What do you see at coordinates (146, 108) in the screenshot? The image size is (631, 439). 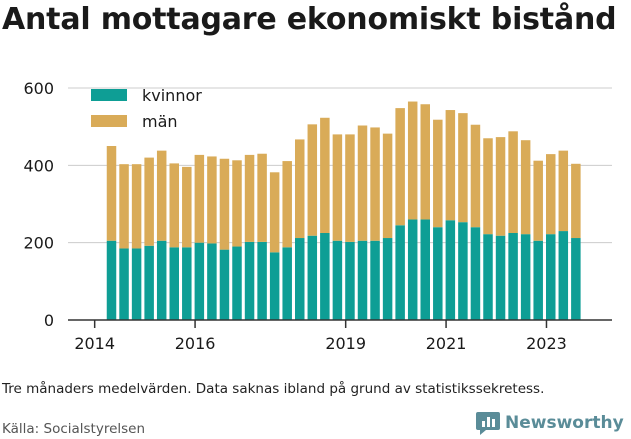 I see `legend: kvinnor män` at bounding box center [146, 108].